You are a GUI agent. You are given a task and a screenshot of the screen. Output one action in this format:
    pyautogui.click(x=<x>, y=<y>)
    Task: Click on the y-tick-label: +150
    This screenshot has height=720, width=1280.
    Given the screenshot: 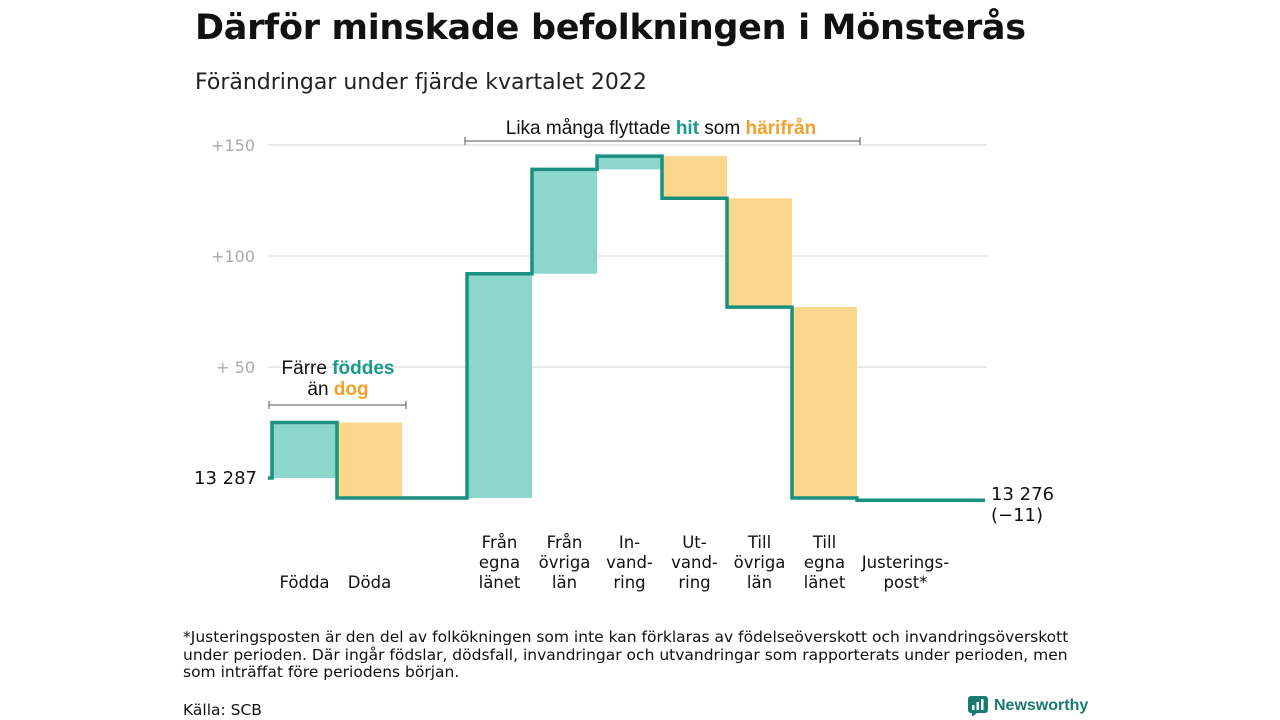 What is the action you would take?
    pyautogui.click(x=233, y=145)
    